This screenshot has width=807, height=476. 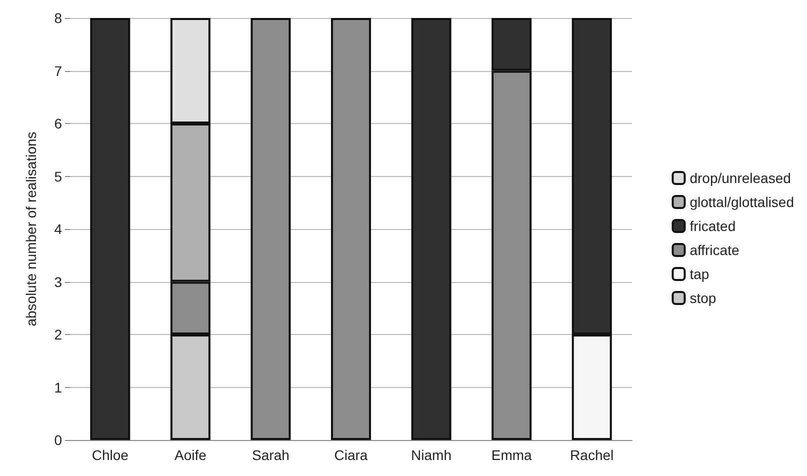 What do you see at coordinates (592, 455) in the screenshot?
I see `x-tick-label: Rachel` at bounding box center [592, 455].